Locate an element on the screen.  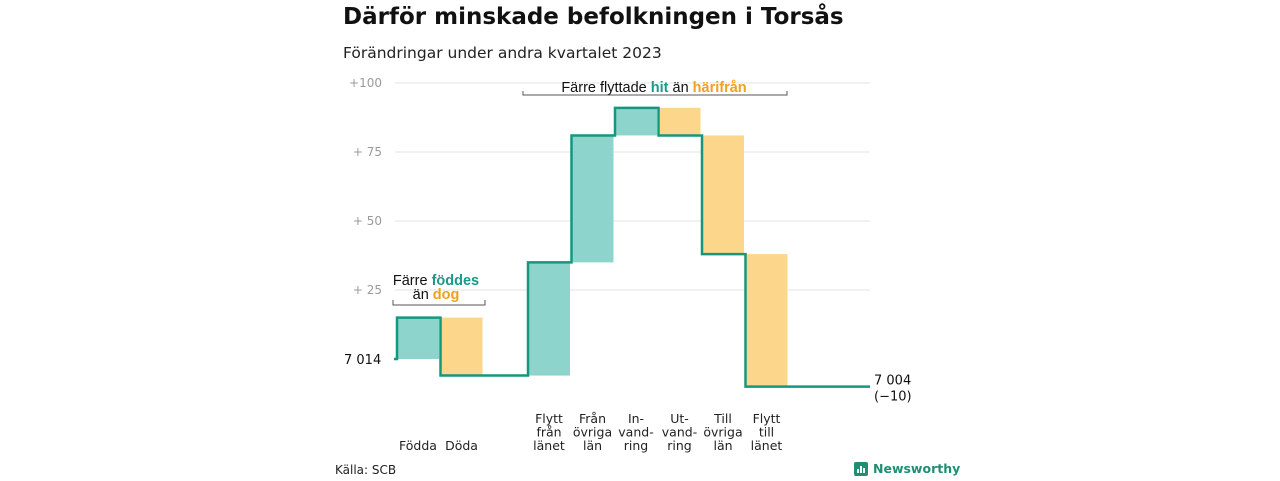
page-subtitle: Förändringar under andra kvartalet 2023 is located at coordinates (502, 53).